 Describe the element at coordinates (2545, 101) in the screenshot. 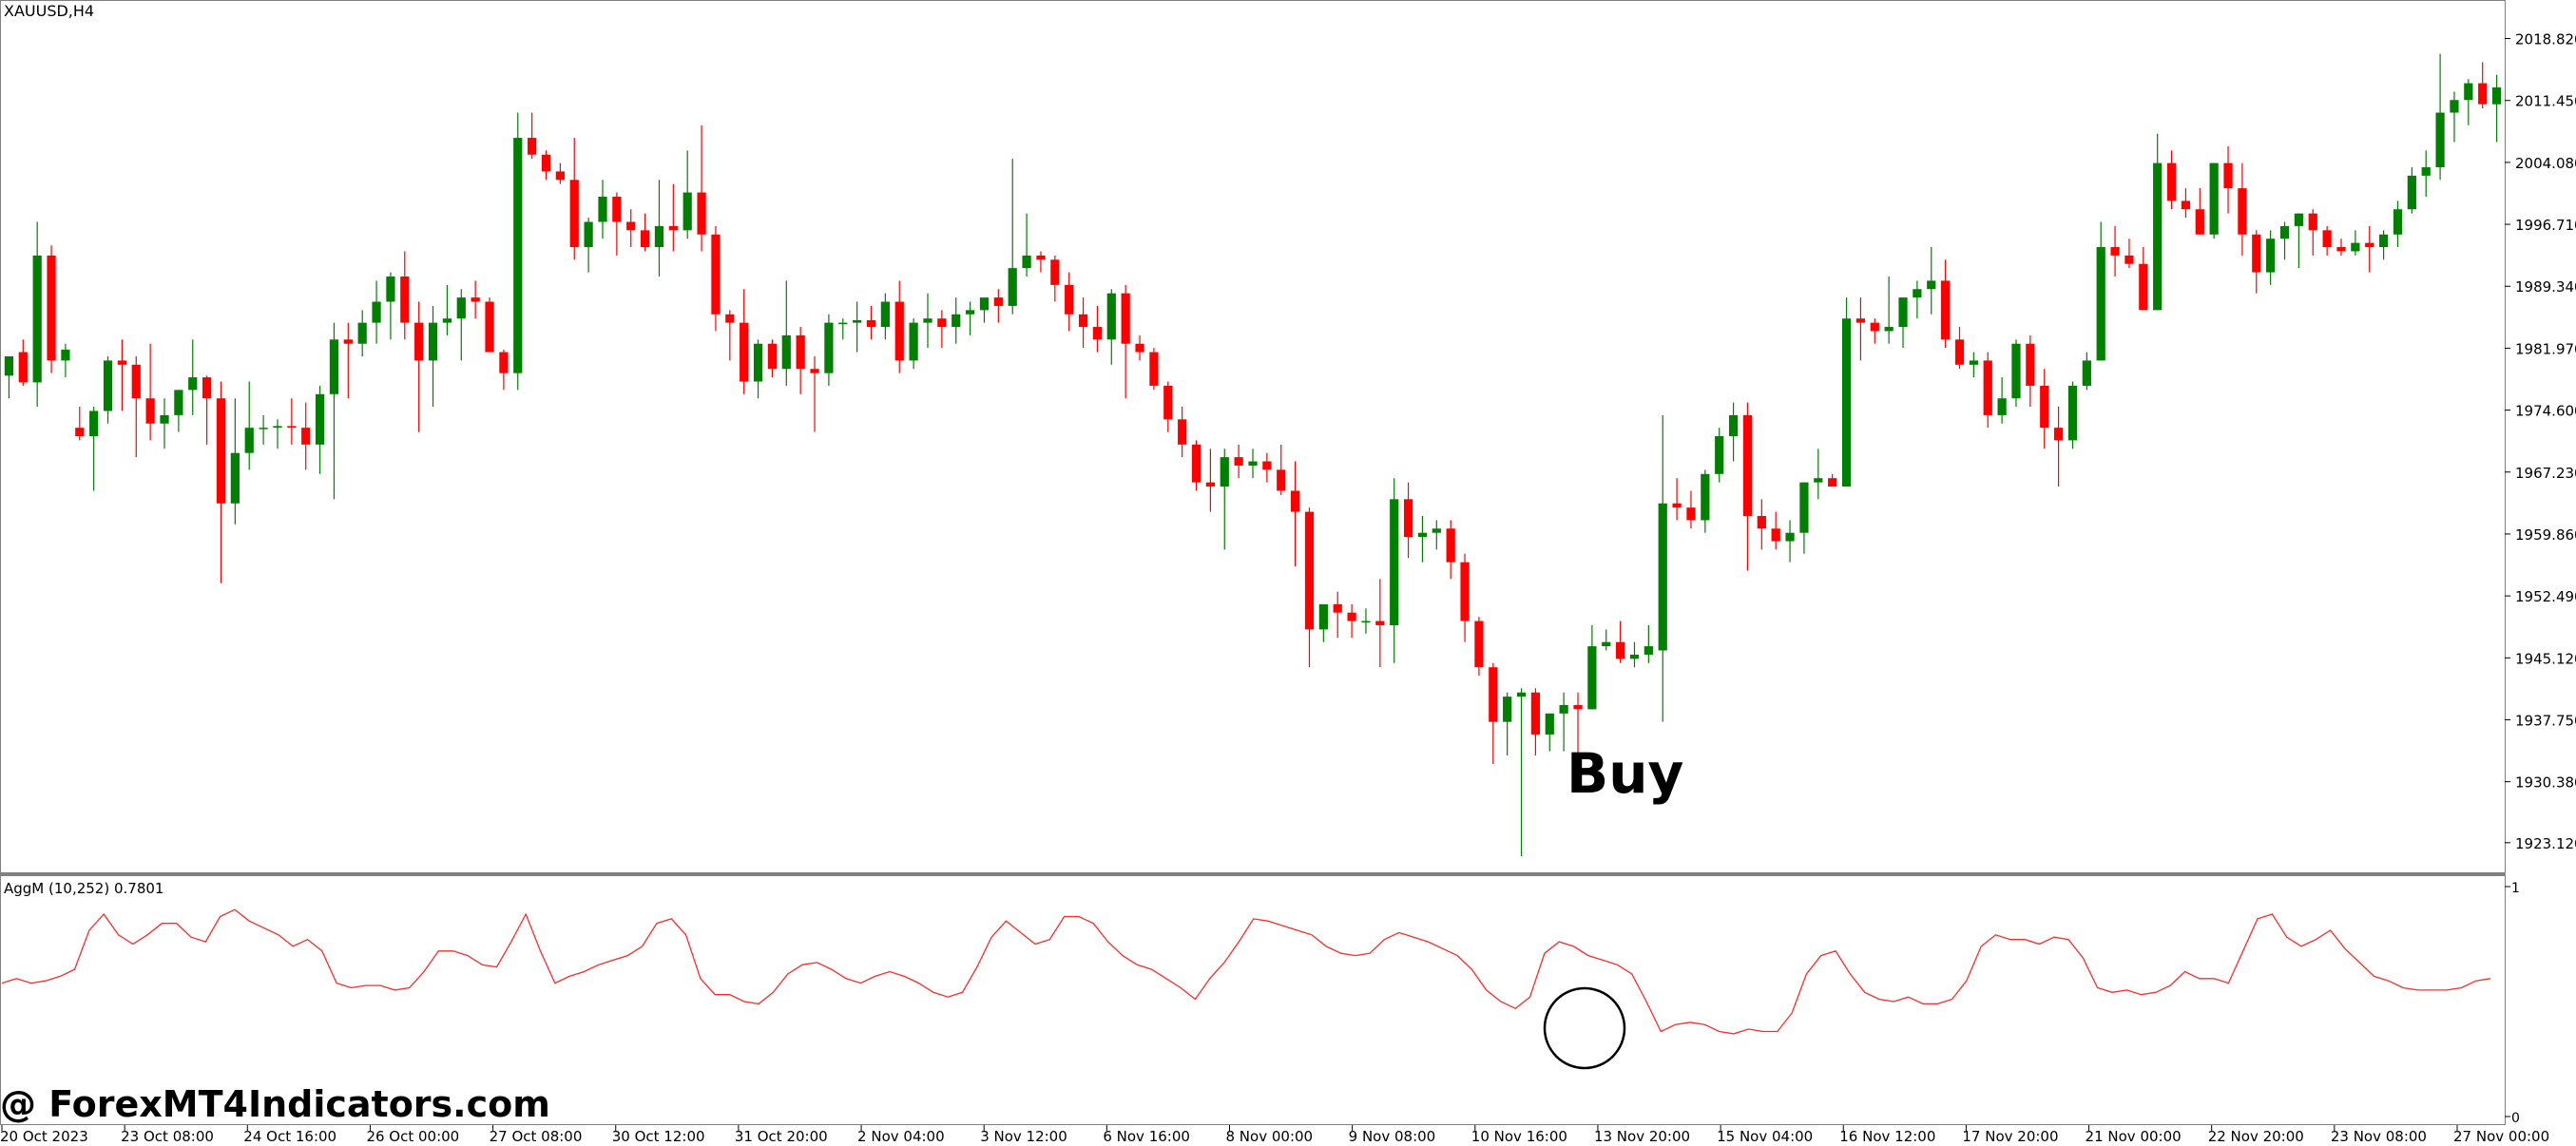

I see `price-tick-label: 2011.450` at that location.